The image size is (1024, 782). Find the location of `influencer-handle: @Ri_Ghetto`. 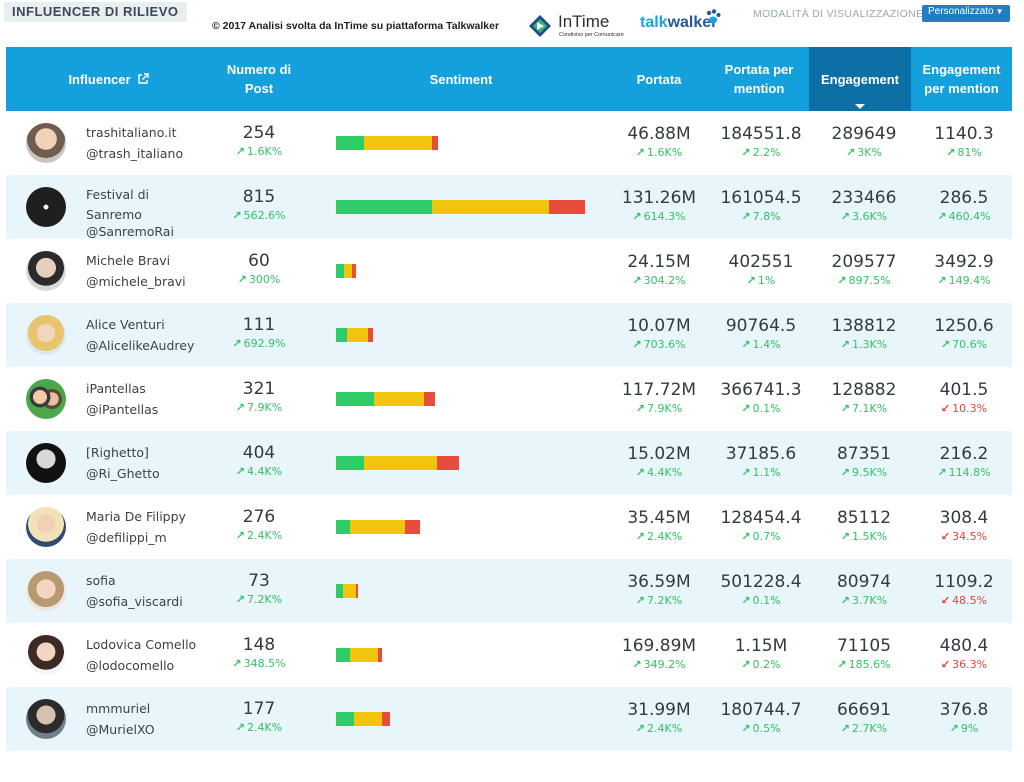

influencer-handle: @Ri_Ghetto is located at coordinates (123, 473).